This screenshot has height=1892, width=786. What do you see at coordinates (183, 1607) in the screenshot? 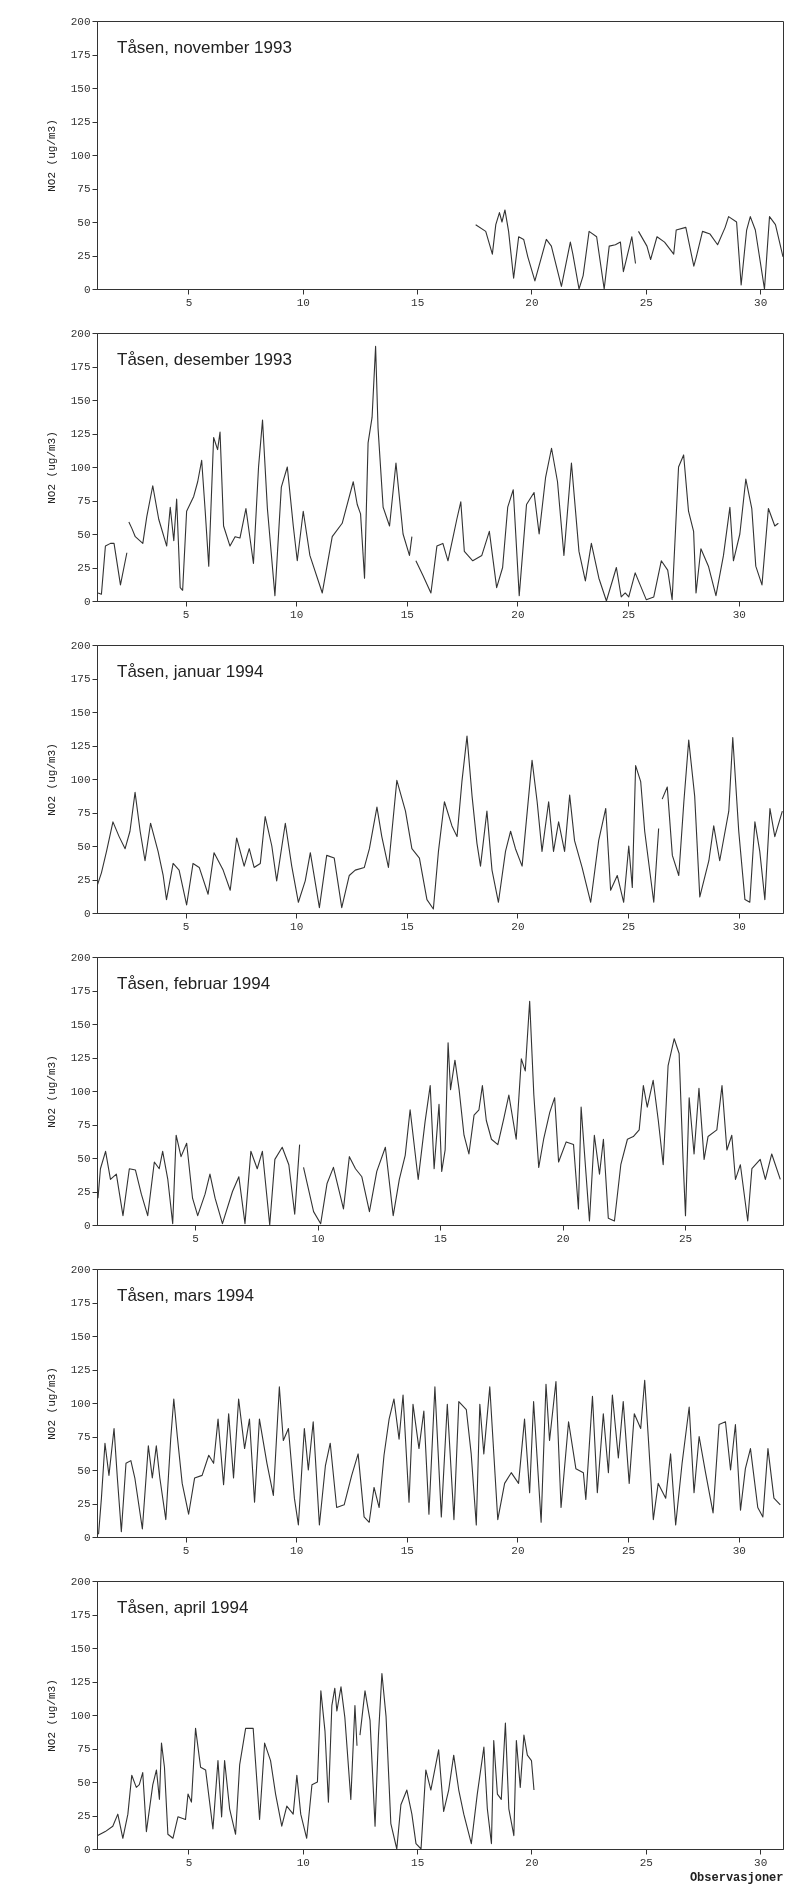
I see `text: Tåsen, april 1994` at bounding box center [183, 1607].